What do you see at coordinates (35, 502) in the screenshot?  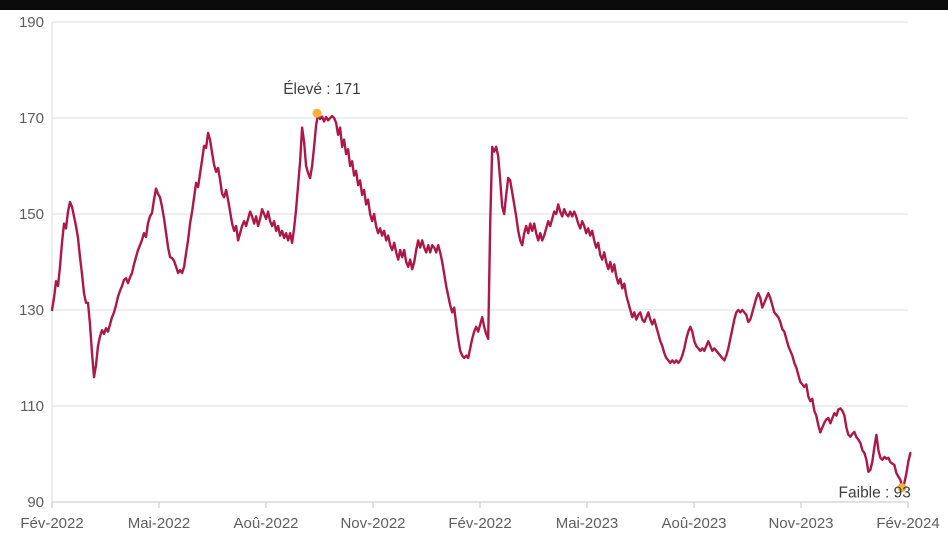 I see `y-tick-label: 90` at bounding box center [35, 502].